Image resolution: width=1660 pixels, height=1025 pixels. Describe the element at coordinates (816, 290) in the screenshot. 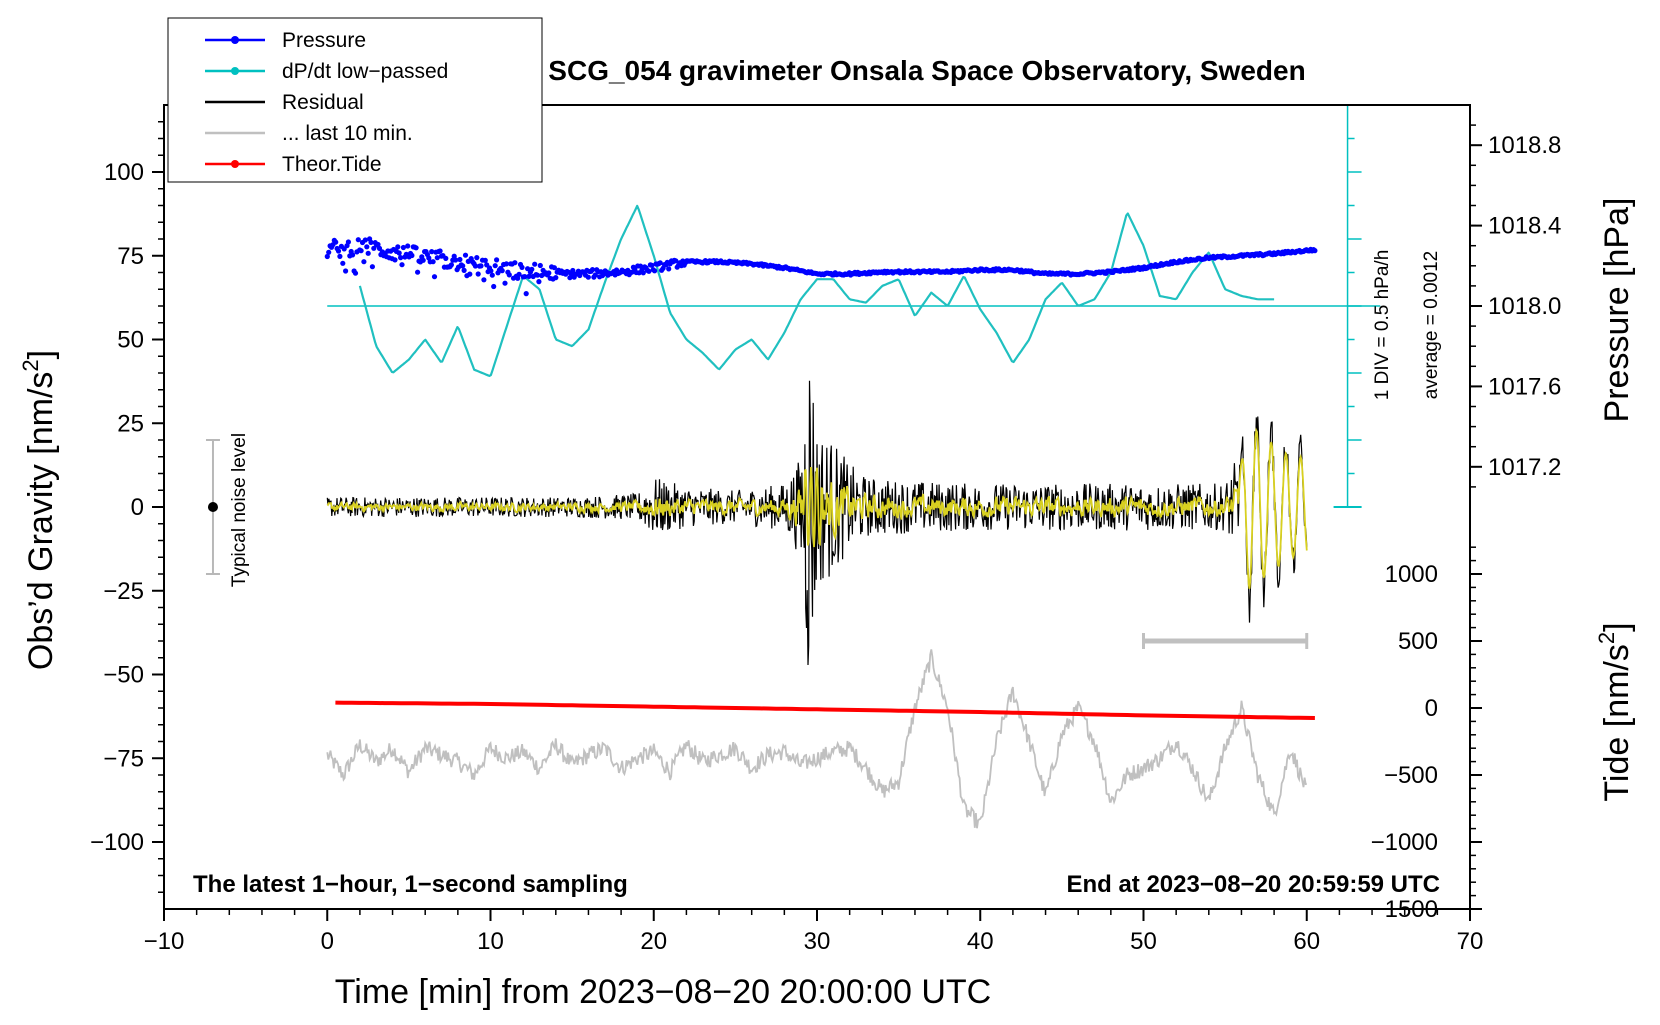

I see `dpdt-curve` at that location.